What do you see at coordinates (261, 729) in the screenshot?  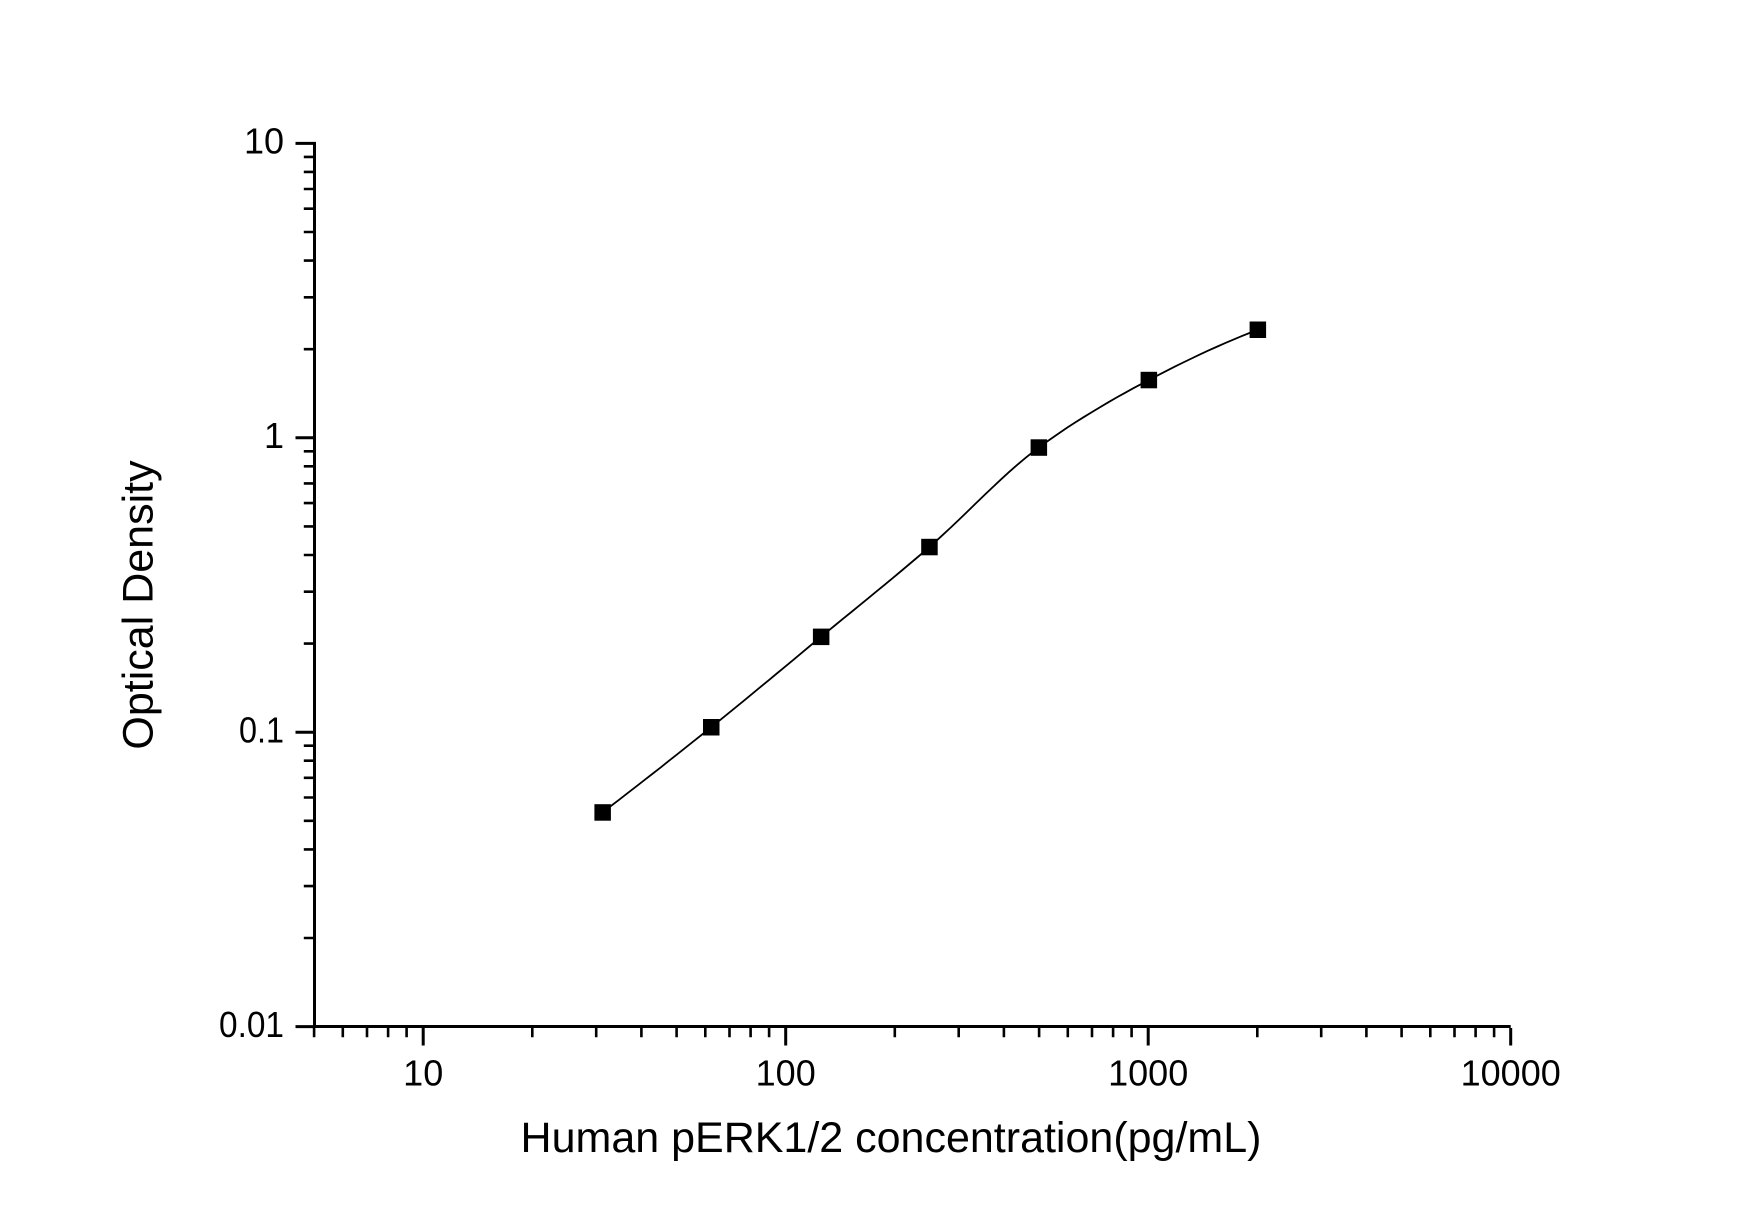 I see `svg-text: 0.1` at bounding box center [261, 729].